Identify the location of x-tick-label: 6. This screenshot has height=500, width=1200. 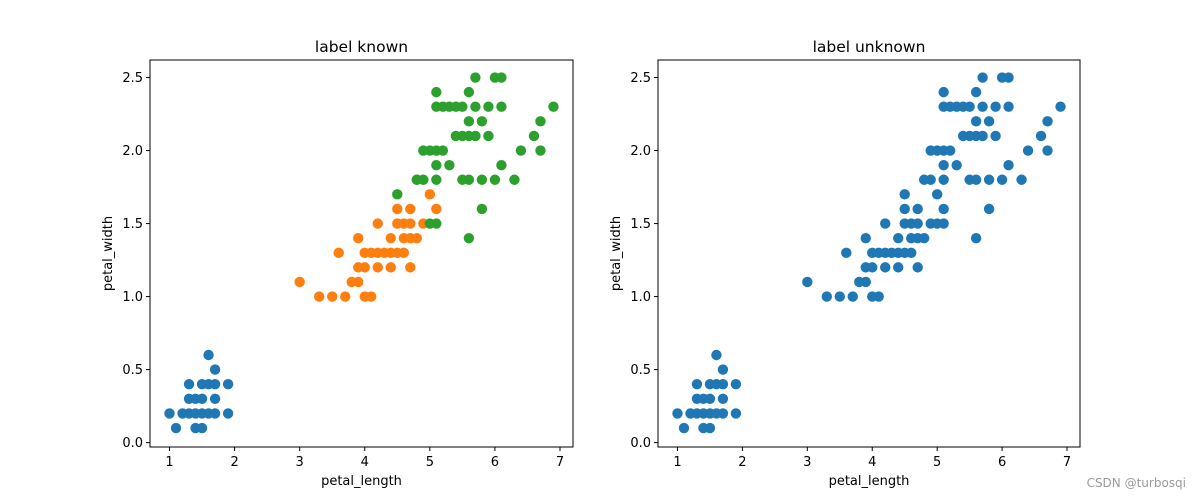
(1002, 462).